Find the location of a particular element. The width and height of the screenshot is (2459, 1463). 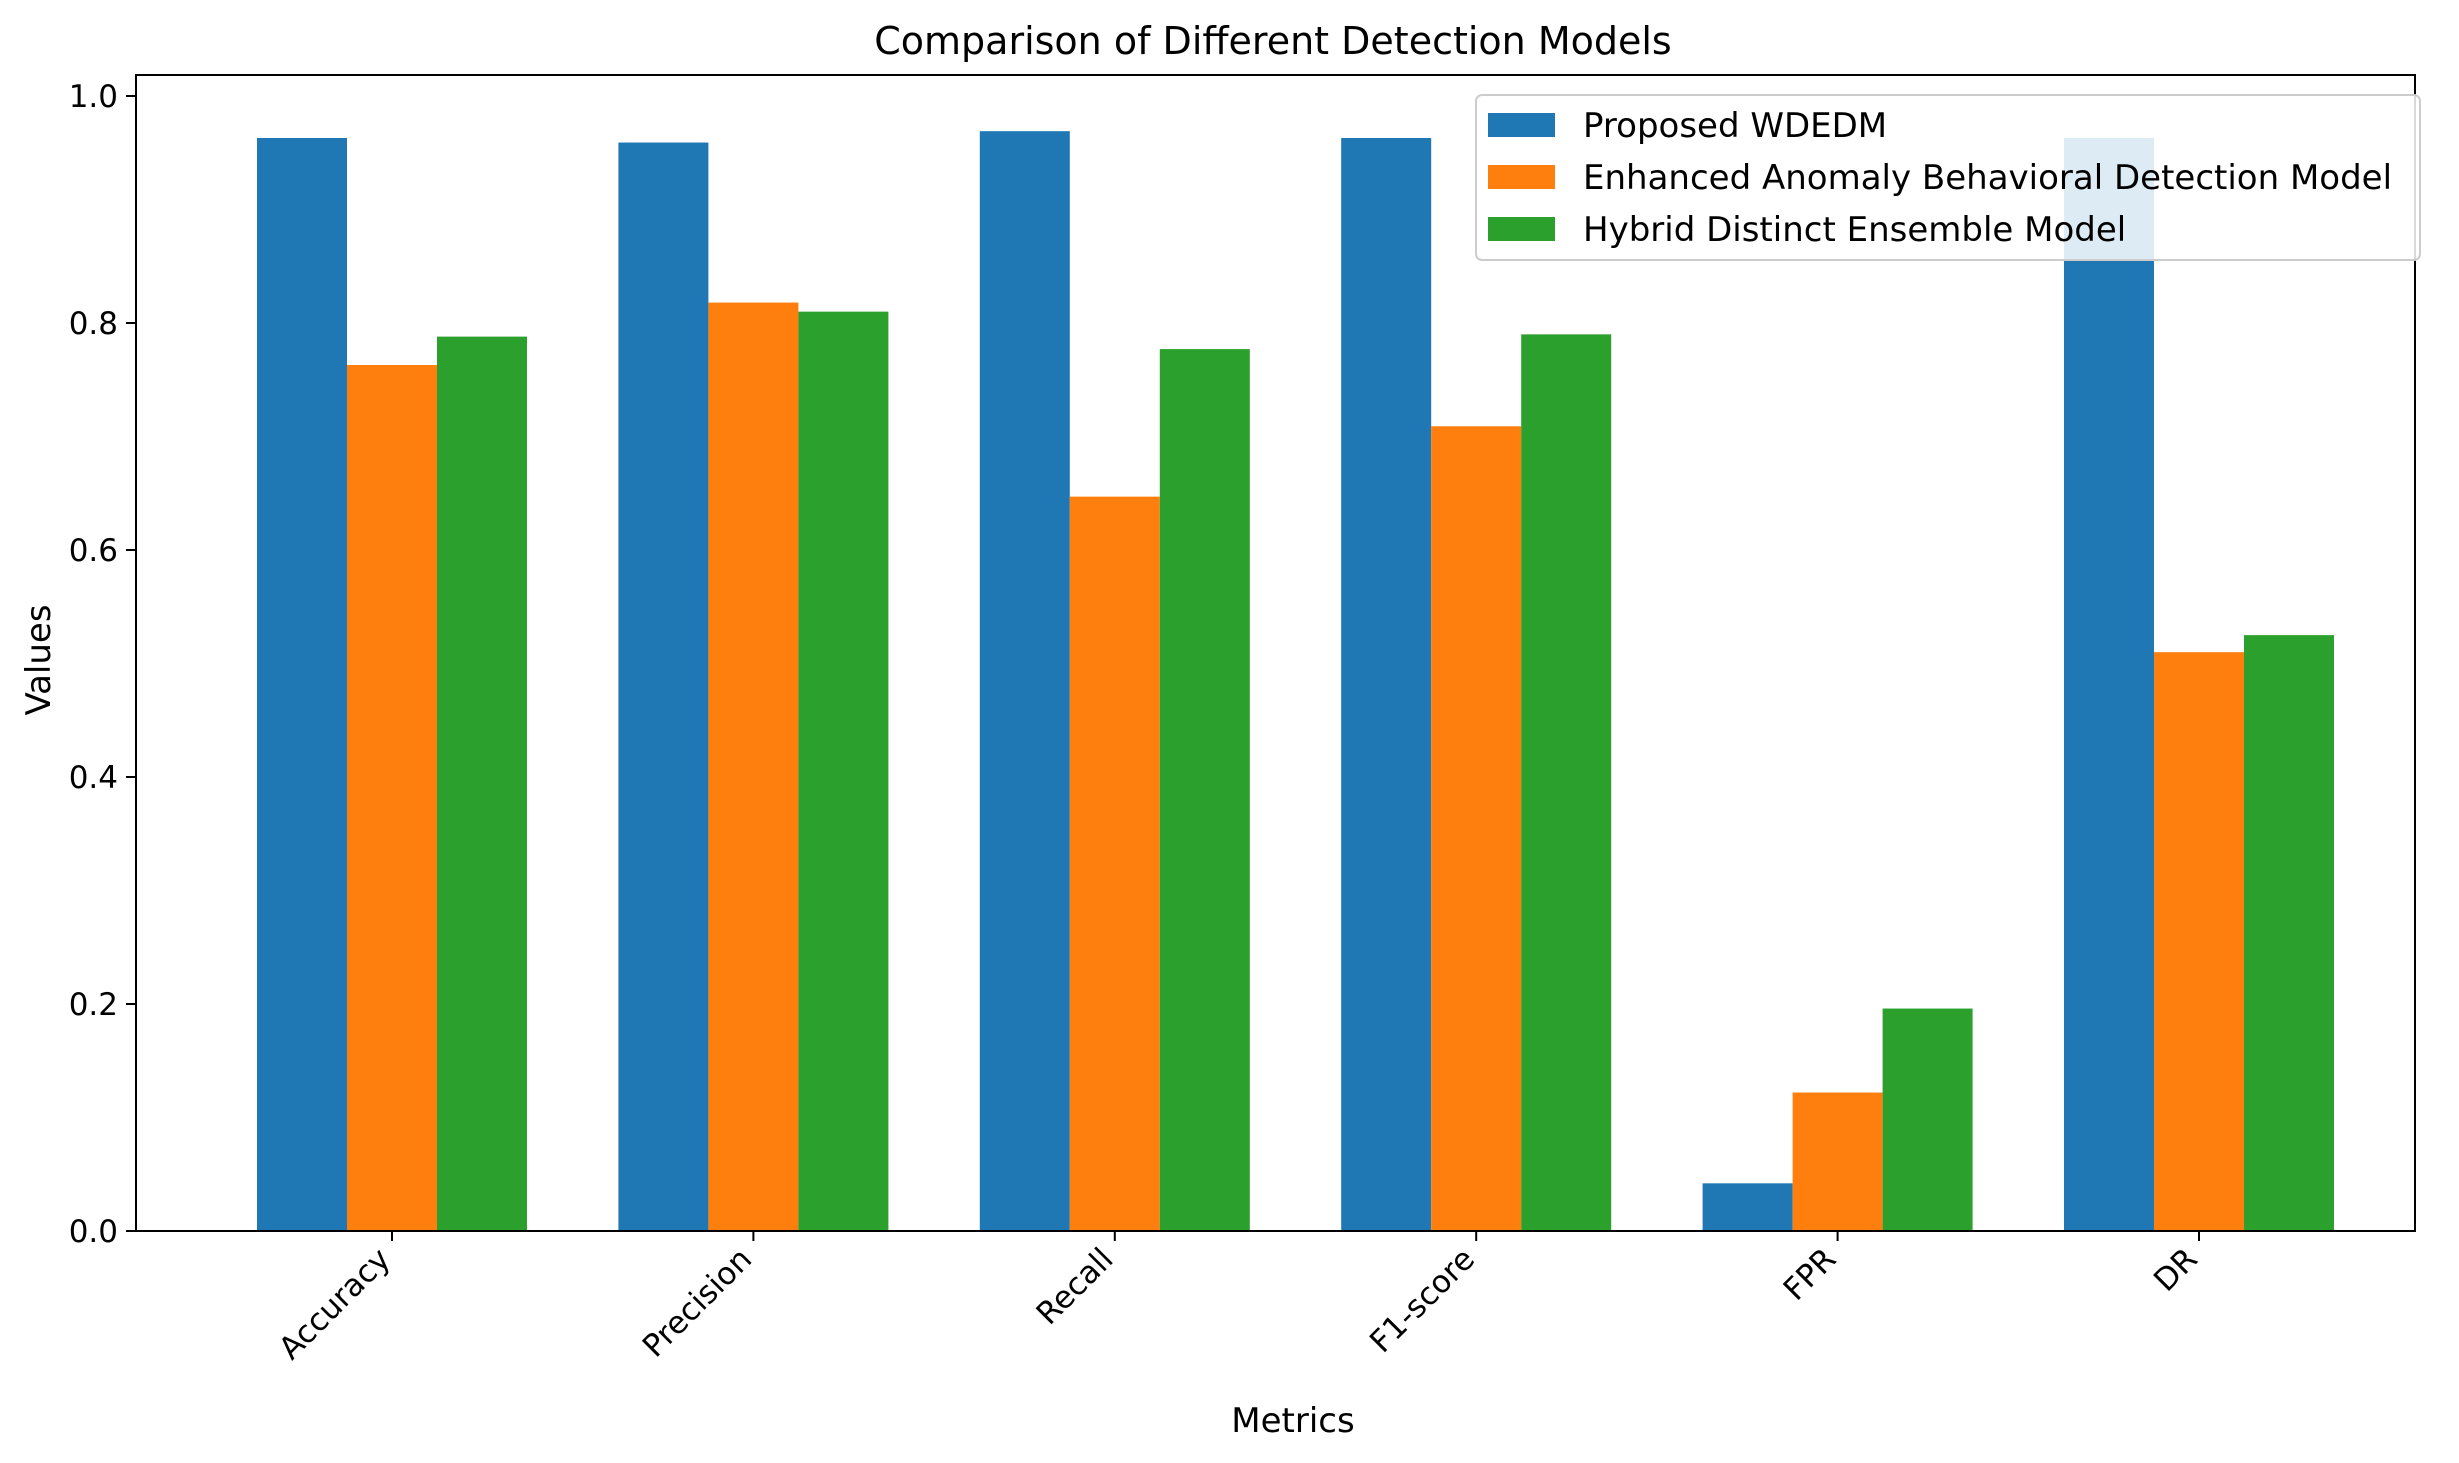

legend-swatch-proposed-wdedm is located at coordinates (1521, 125).